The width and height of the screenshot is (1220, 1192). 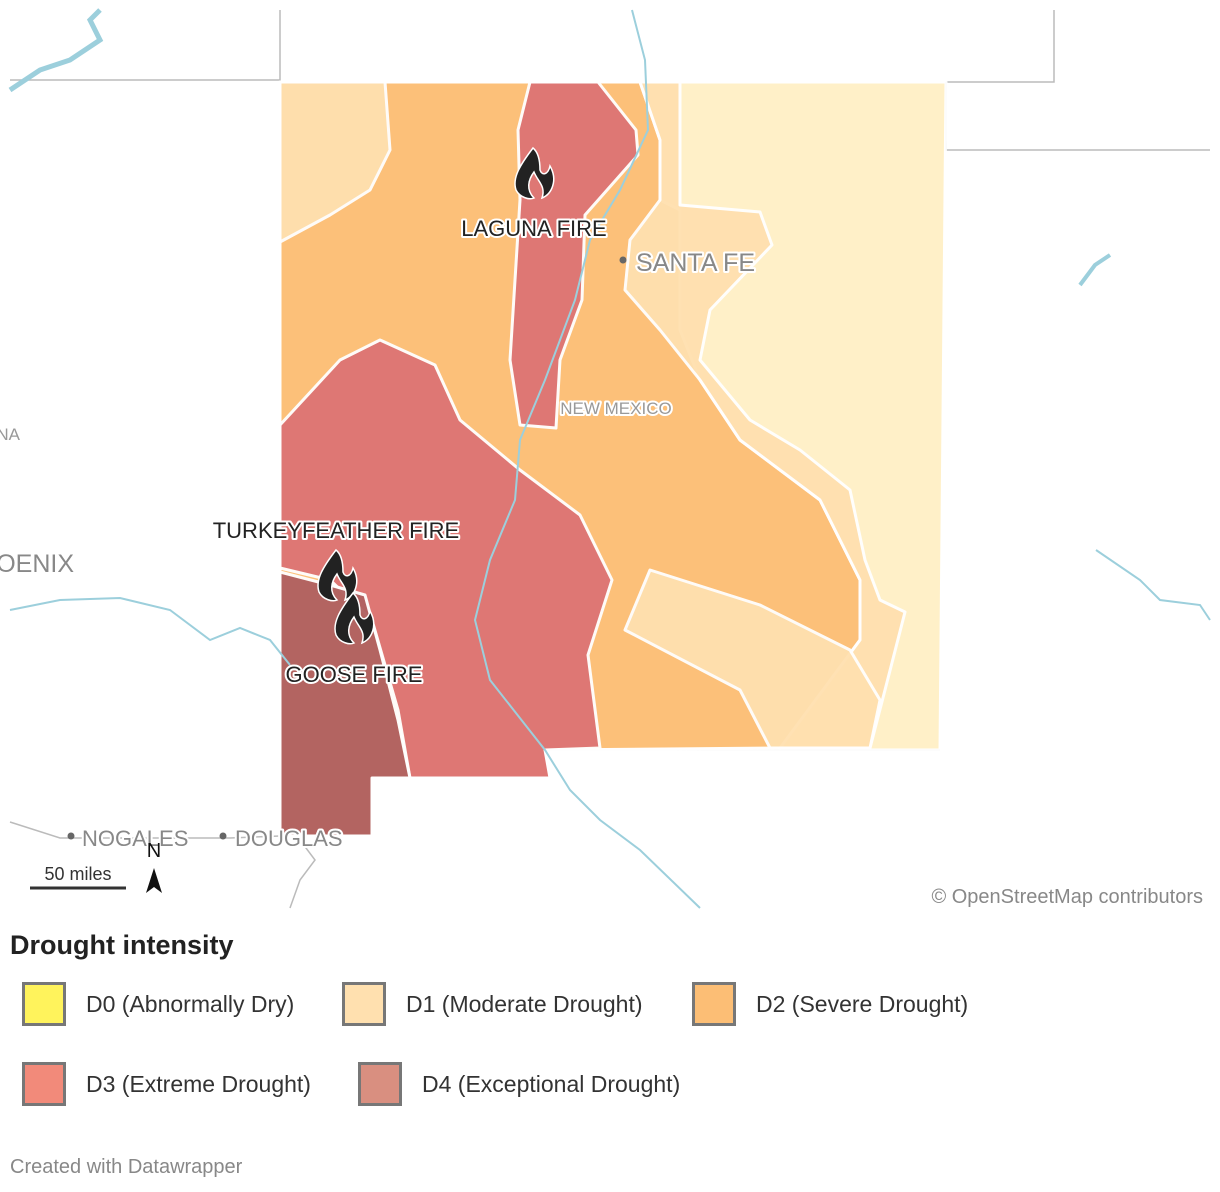 What do you see at coordinates (190, 1003) in the screenshot?
I see `legend-label: D0 (Abnormally Dry)` at bounding box center [190, 1003].